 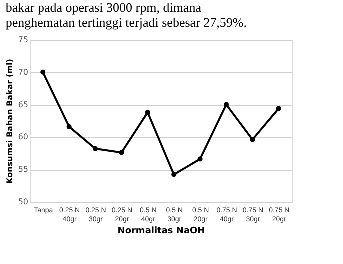 What do you see at coordinates (162, 231) in the screenshot?
I see `x-axis-title: Normalitas NaOH` at bounding box center [162, 231].